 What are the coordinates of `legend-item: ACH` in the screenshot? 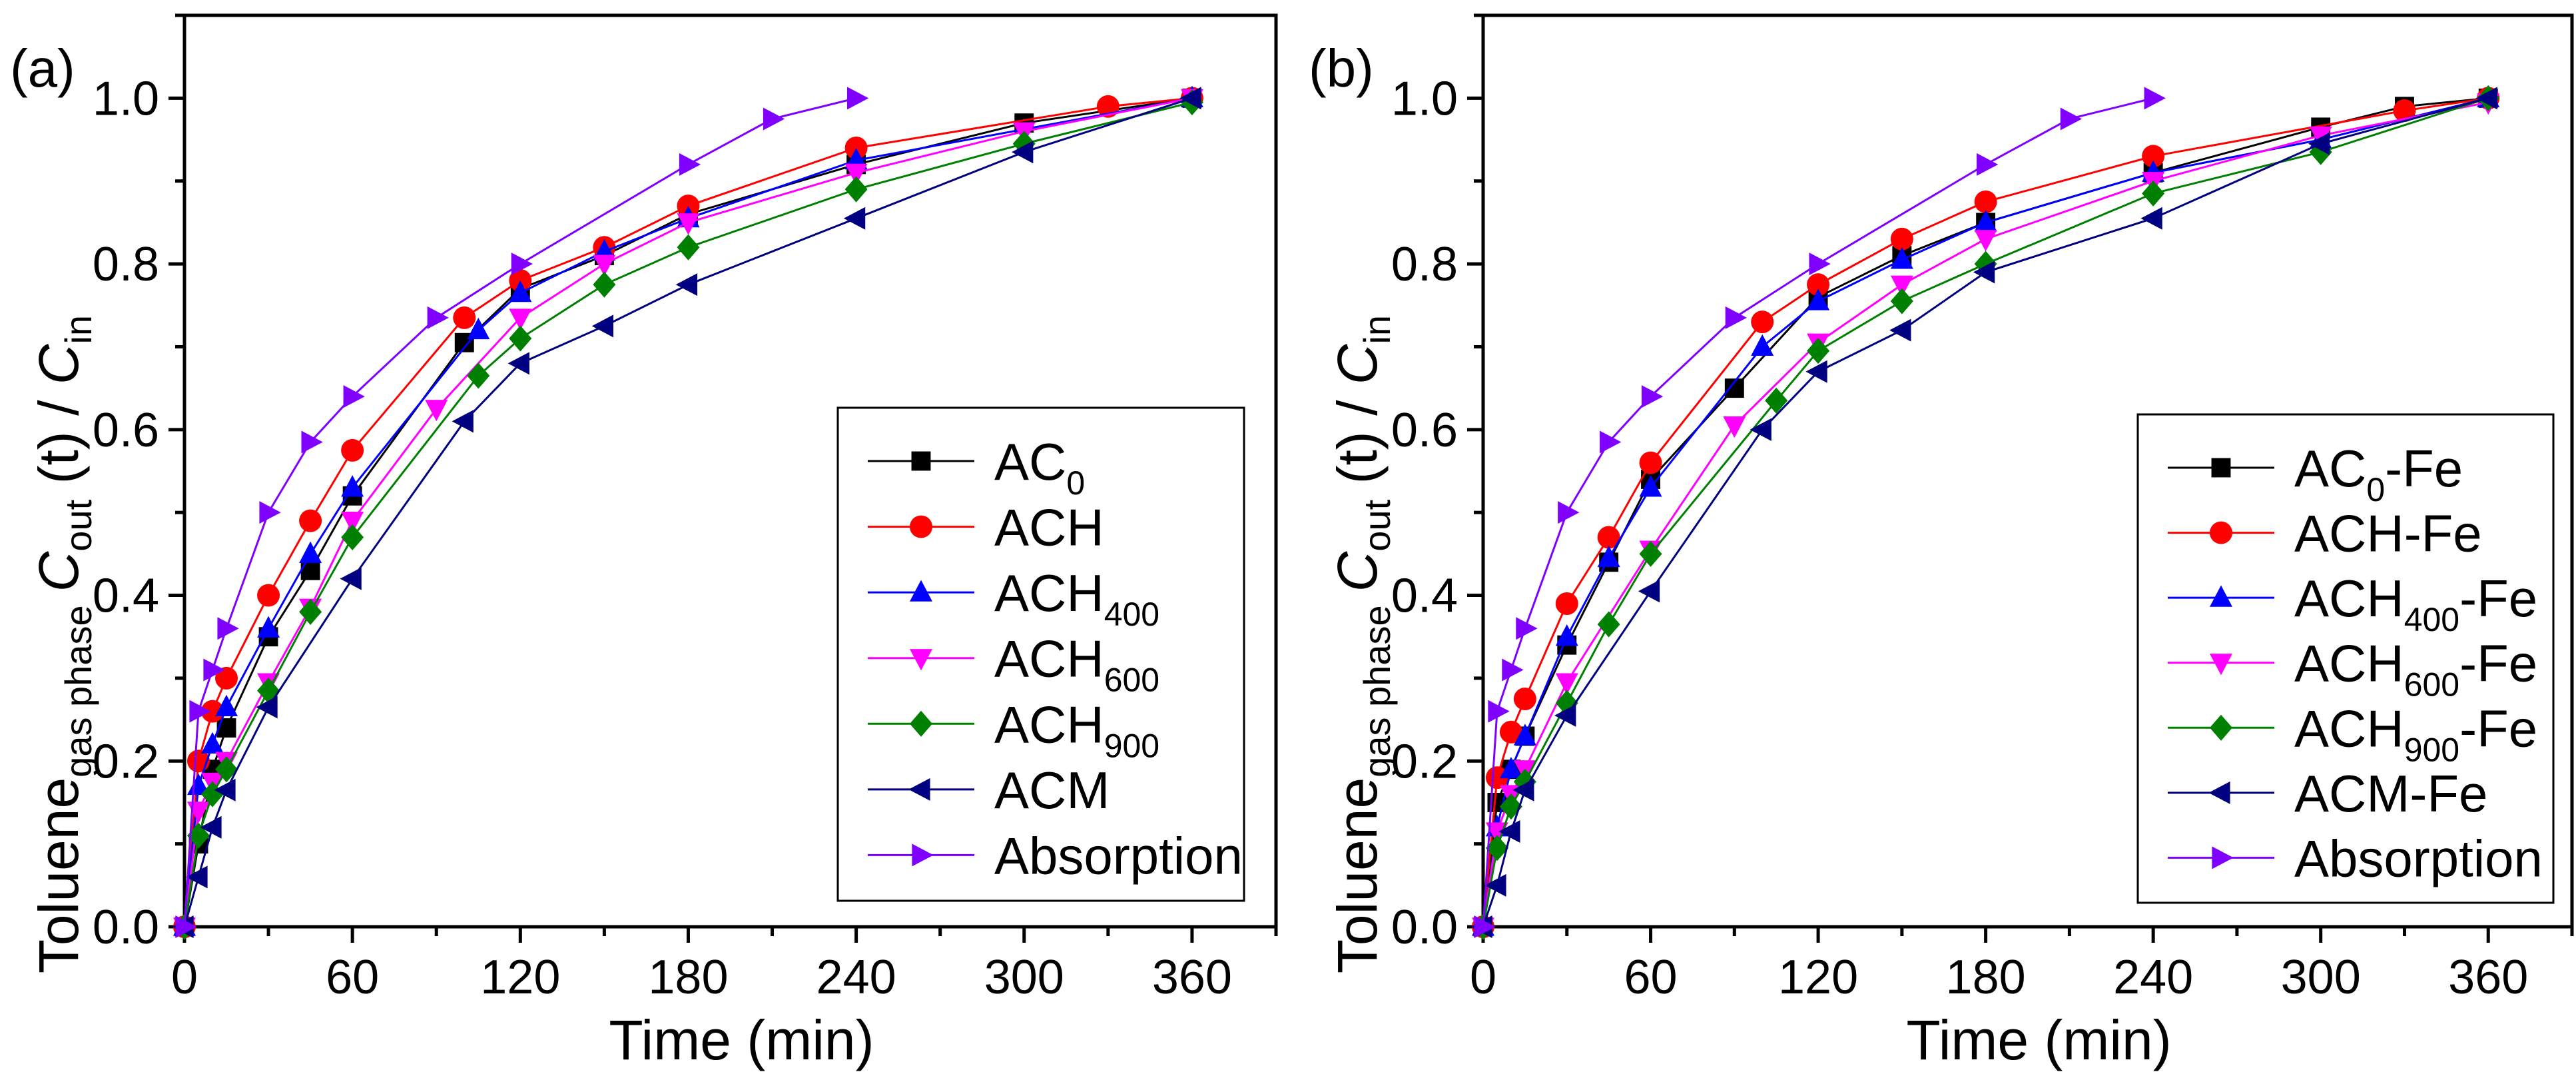 It's located at (986, 527).